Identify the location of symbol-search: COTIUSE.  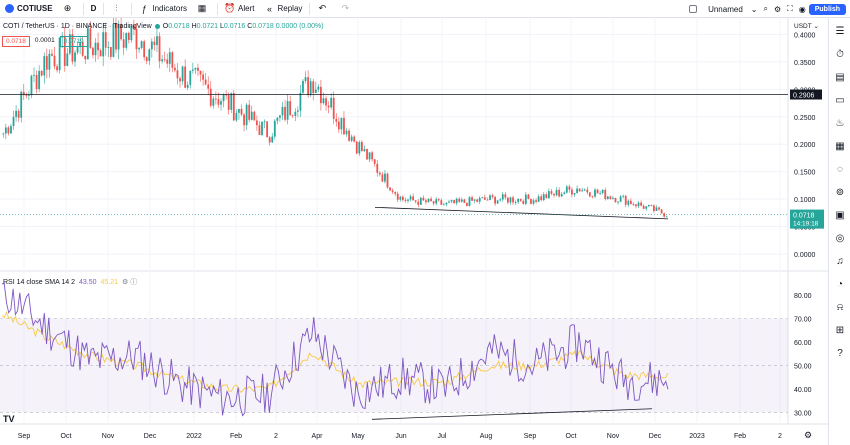
(29, 9).